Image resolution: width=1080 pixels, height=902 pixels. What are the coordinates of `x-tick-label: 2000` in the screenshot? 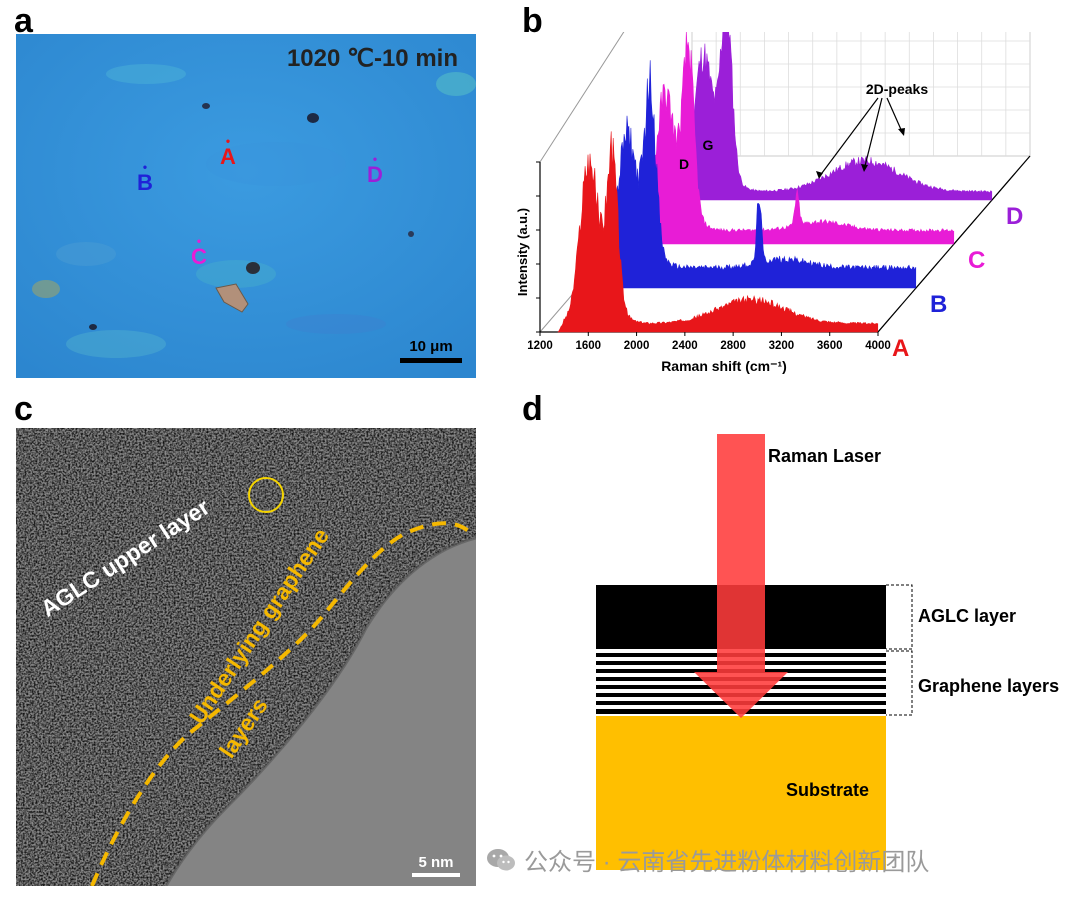 It's located at (637, 346).